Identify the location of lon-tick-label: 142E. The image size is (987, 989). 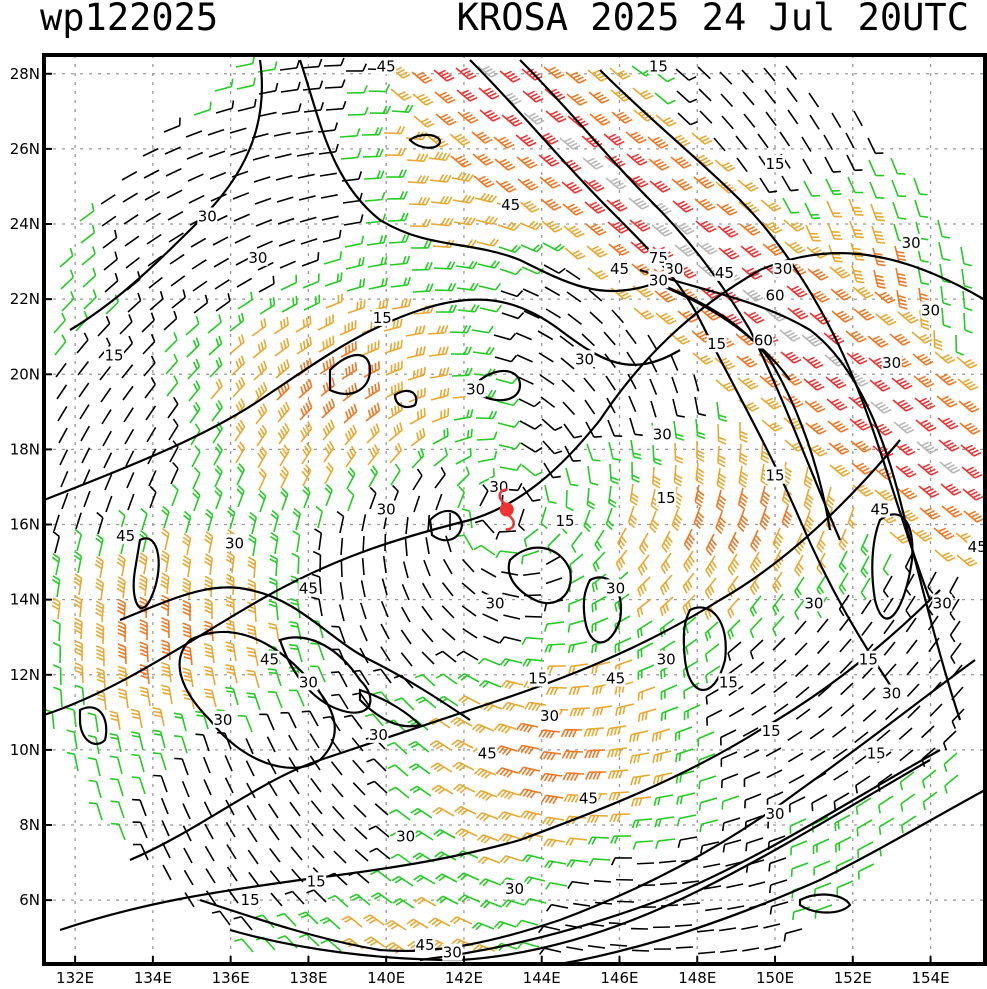
(464, 978).